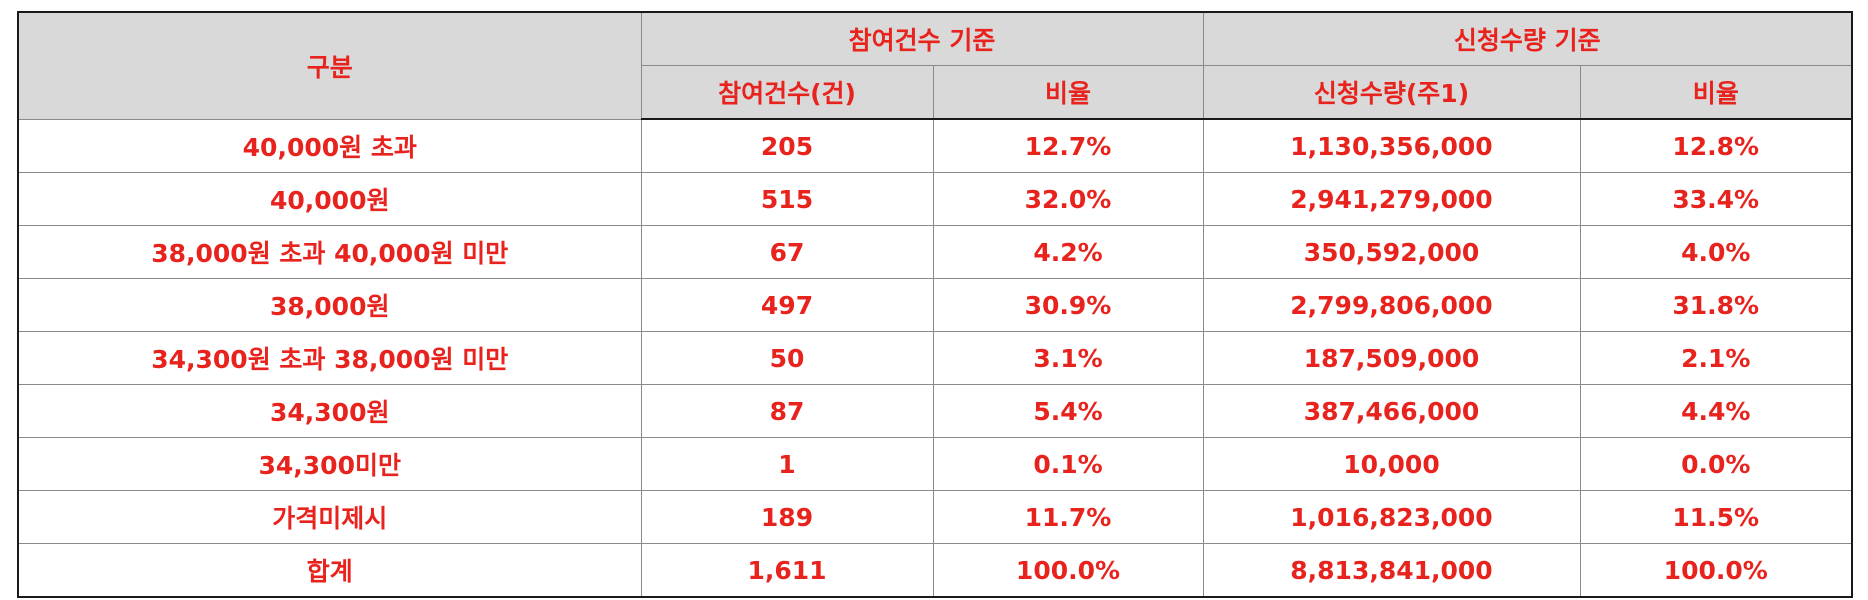 The width and height of the screenshot is (1868, 600). Describe the element at coordinates (787, 464) in the screenshot. I see `count-cell: 1` at that location.